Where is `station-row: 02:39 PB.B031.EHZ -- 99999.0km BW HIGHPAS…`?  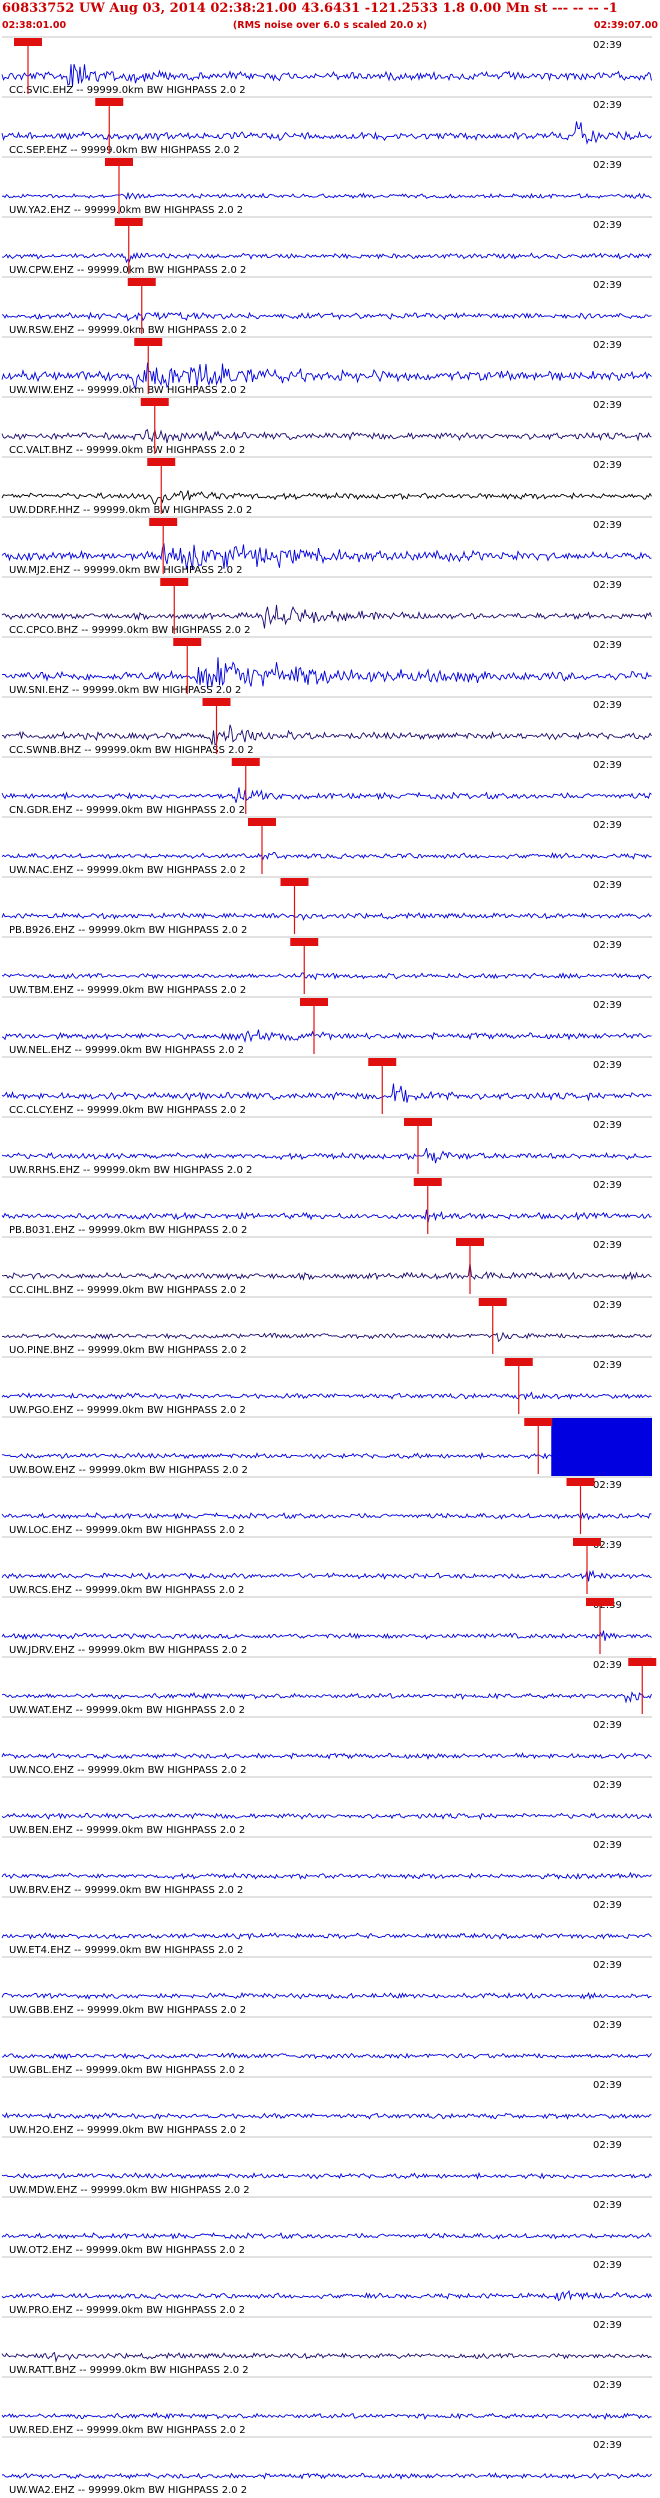
station-row: 02:39 PB.B031.EHZ -- 99999.0km BW HIGHPAS… is located at coordinates (326, 1206).